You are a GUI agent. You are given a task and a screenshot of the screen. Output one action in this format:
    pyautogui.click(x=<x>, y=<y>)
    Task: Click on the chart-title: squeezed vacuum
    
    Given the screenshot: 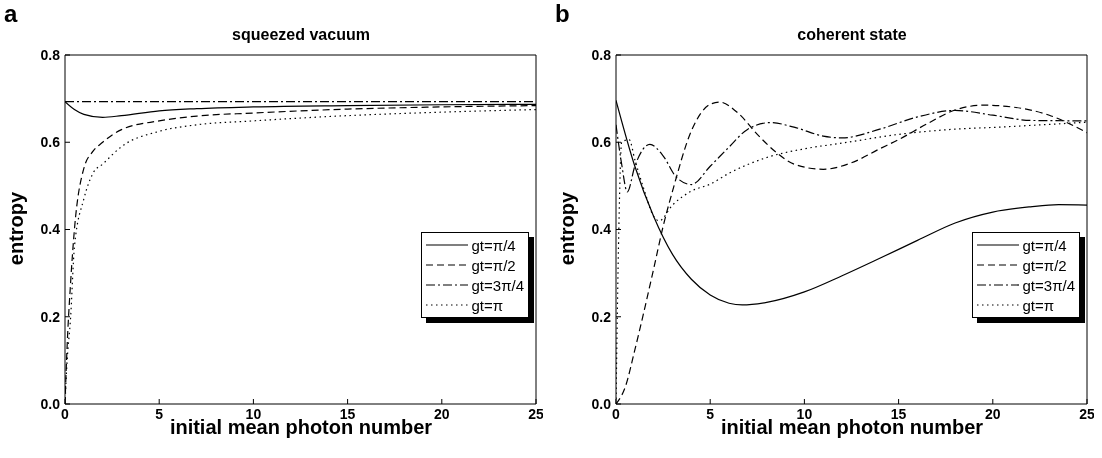 What is the action you would take?
    pyautogui.click(x=301, y=35)
    